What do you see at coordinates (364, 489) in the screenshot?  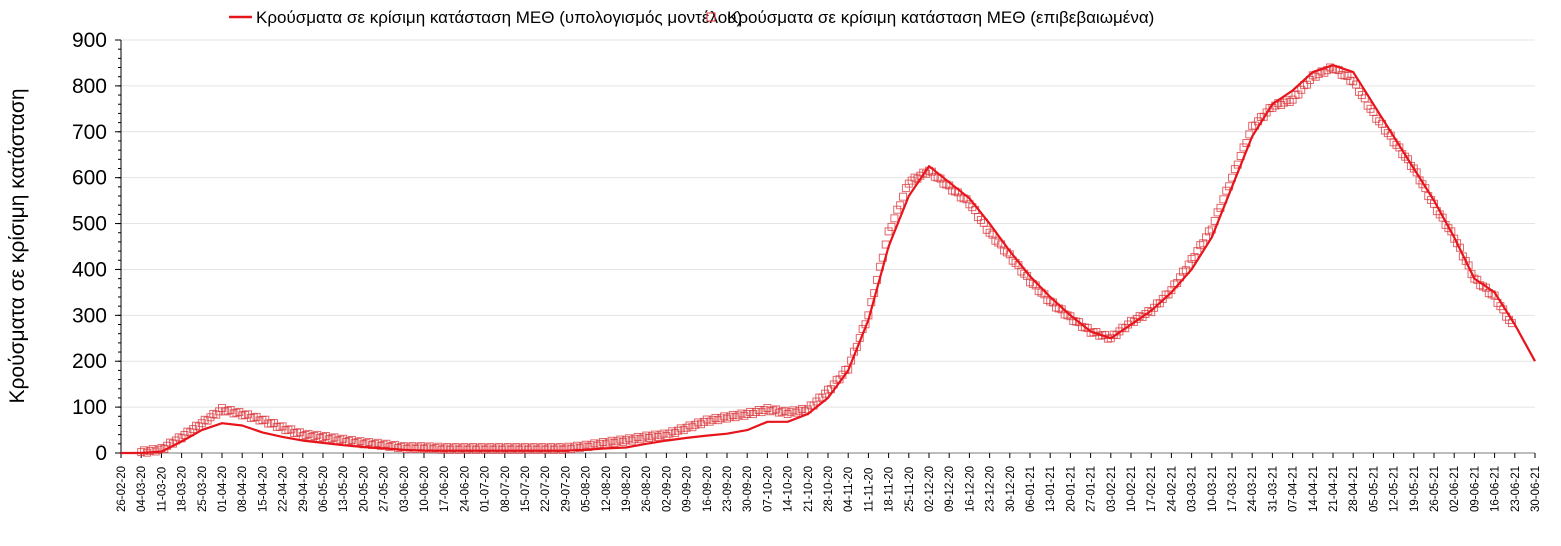 I see `x-tick-label: 20-05-20` at bounding box center [364, 489].